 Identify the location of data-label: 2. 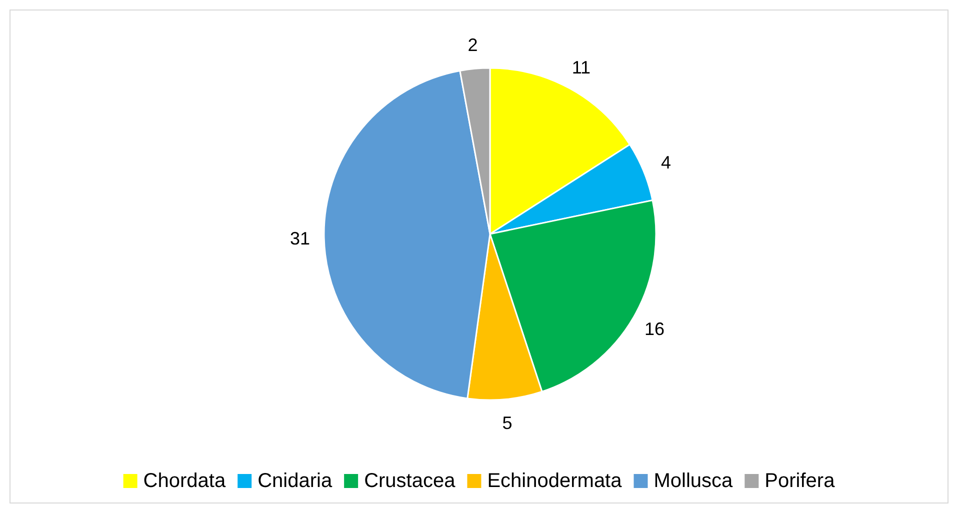
(473, 44).